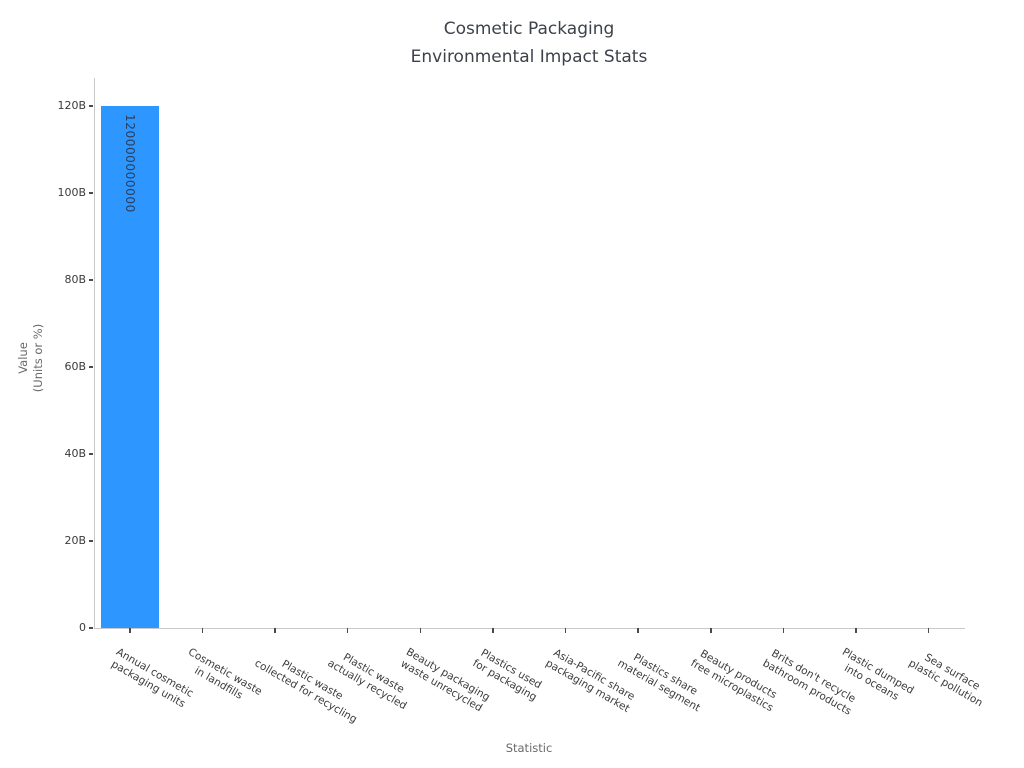 The image size is (1024, 768). Describe the element at coordinates (529, 57) in the screenshot. I see `chart-title-line2: Environmental Impact Stats` at that location.